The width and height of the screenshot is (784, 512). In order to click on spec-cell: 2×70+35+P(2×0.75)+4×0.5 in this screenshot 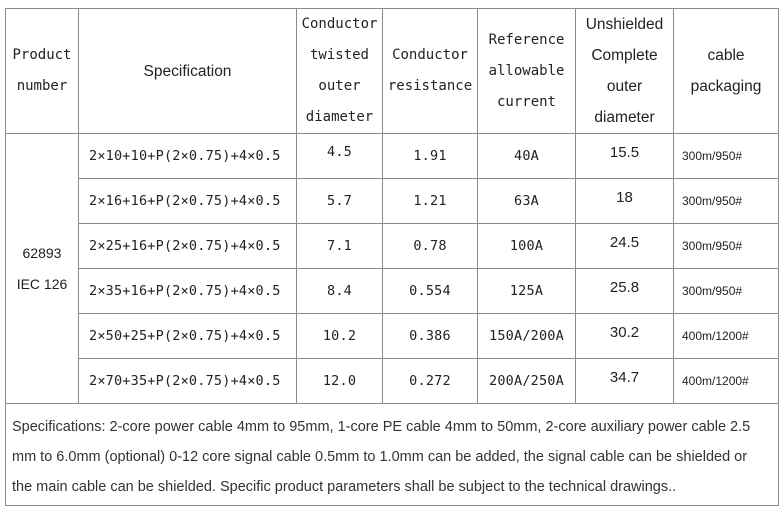, I will do `click(187, 381)`.